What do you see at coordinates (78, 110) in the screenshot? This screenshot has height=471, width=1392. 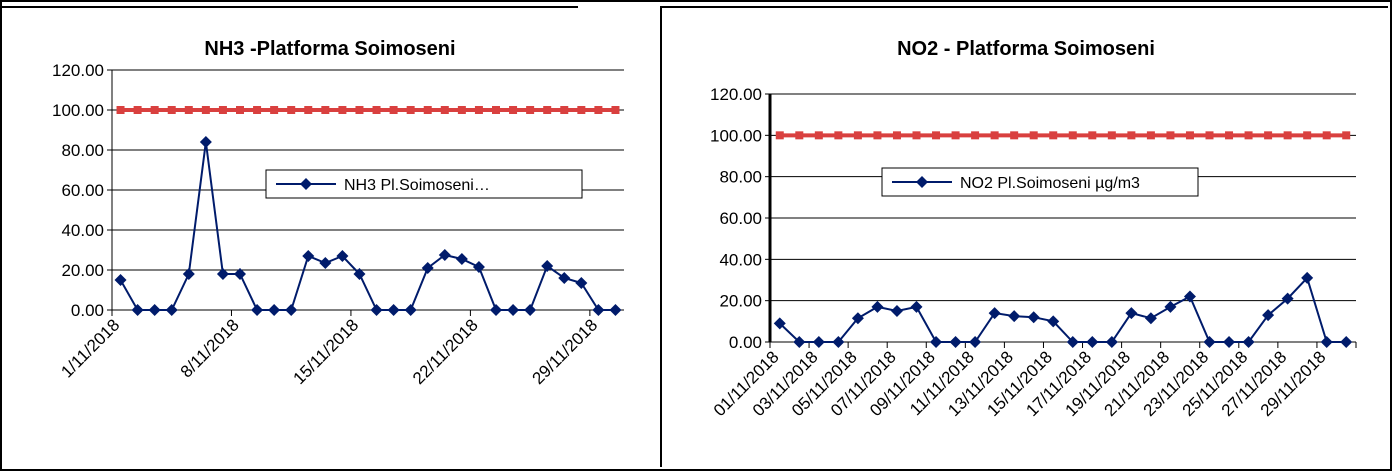 I see `y-tick-label: 100.00` at bounding box center [78, 110].